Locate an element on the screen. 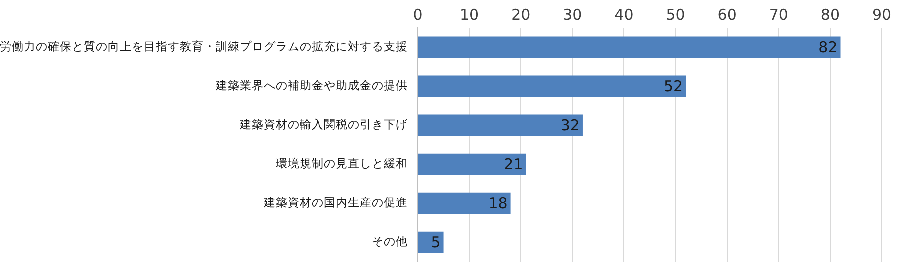  x-tick-label: 80 is located at coordinates (830, 15).